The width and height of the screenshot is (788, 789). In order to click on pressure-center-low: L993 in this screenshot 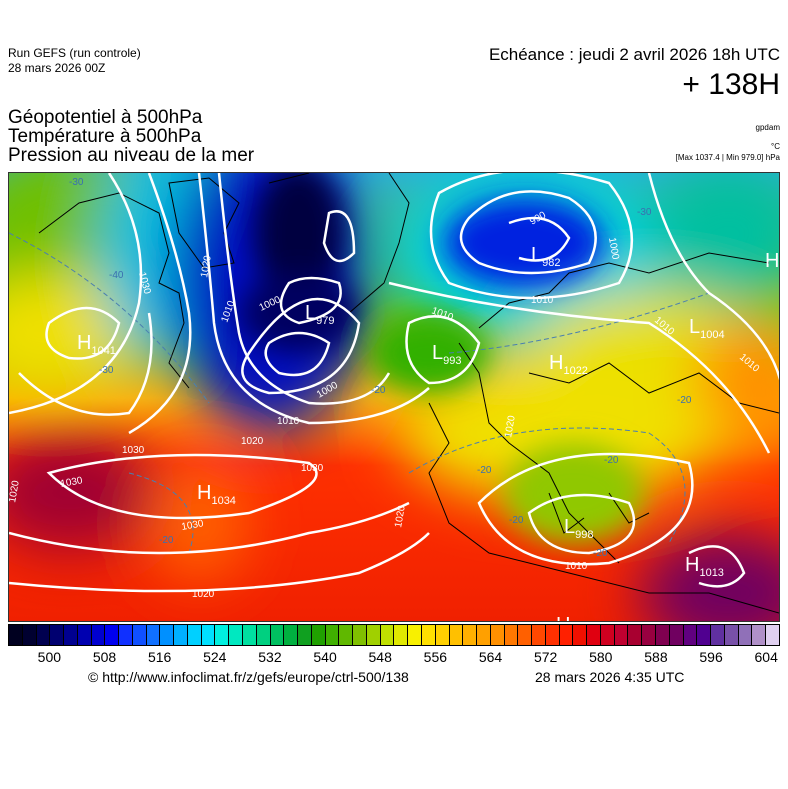, I will do `click(446, 354)`.